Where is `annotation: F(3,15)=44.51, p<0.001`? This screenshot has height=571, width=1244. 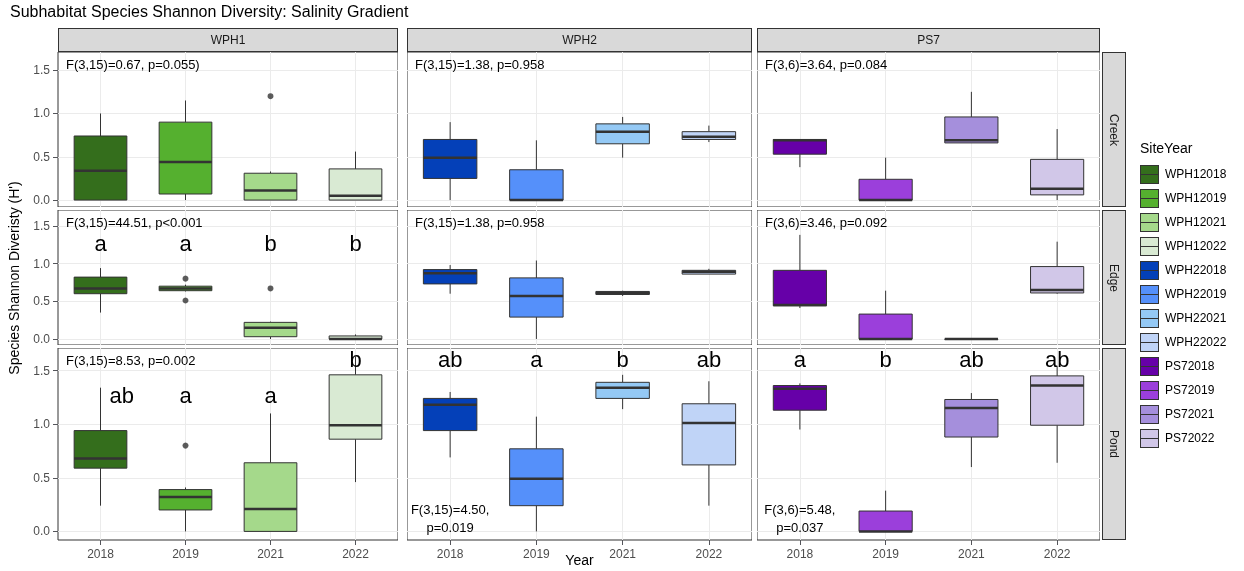
annotation: F(3,15)=44.51, p<0.001 is located at coordinates (134, 222).